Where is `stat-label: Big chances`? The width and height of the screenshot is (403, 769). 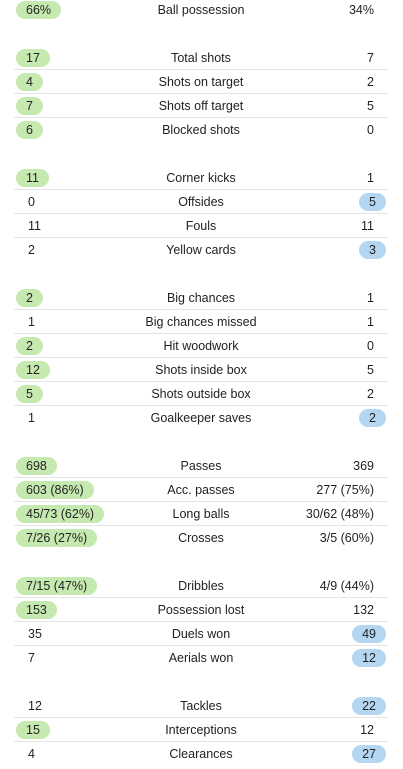 stat-label: Big chances is located at coordinates (201, 298).